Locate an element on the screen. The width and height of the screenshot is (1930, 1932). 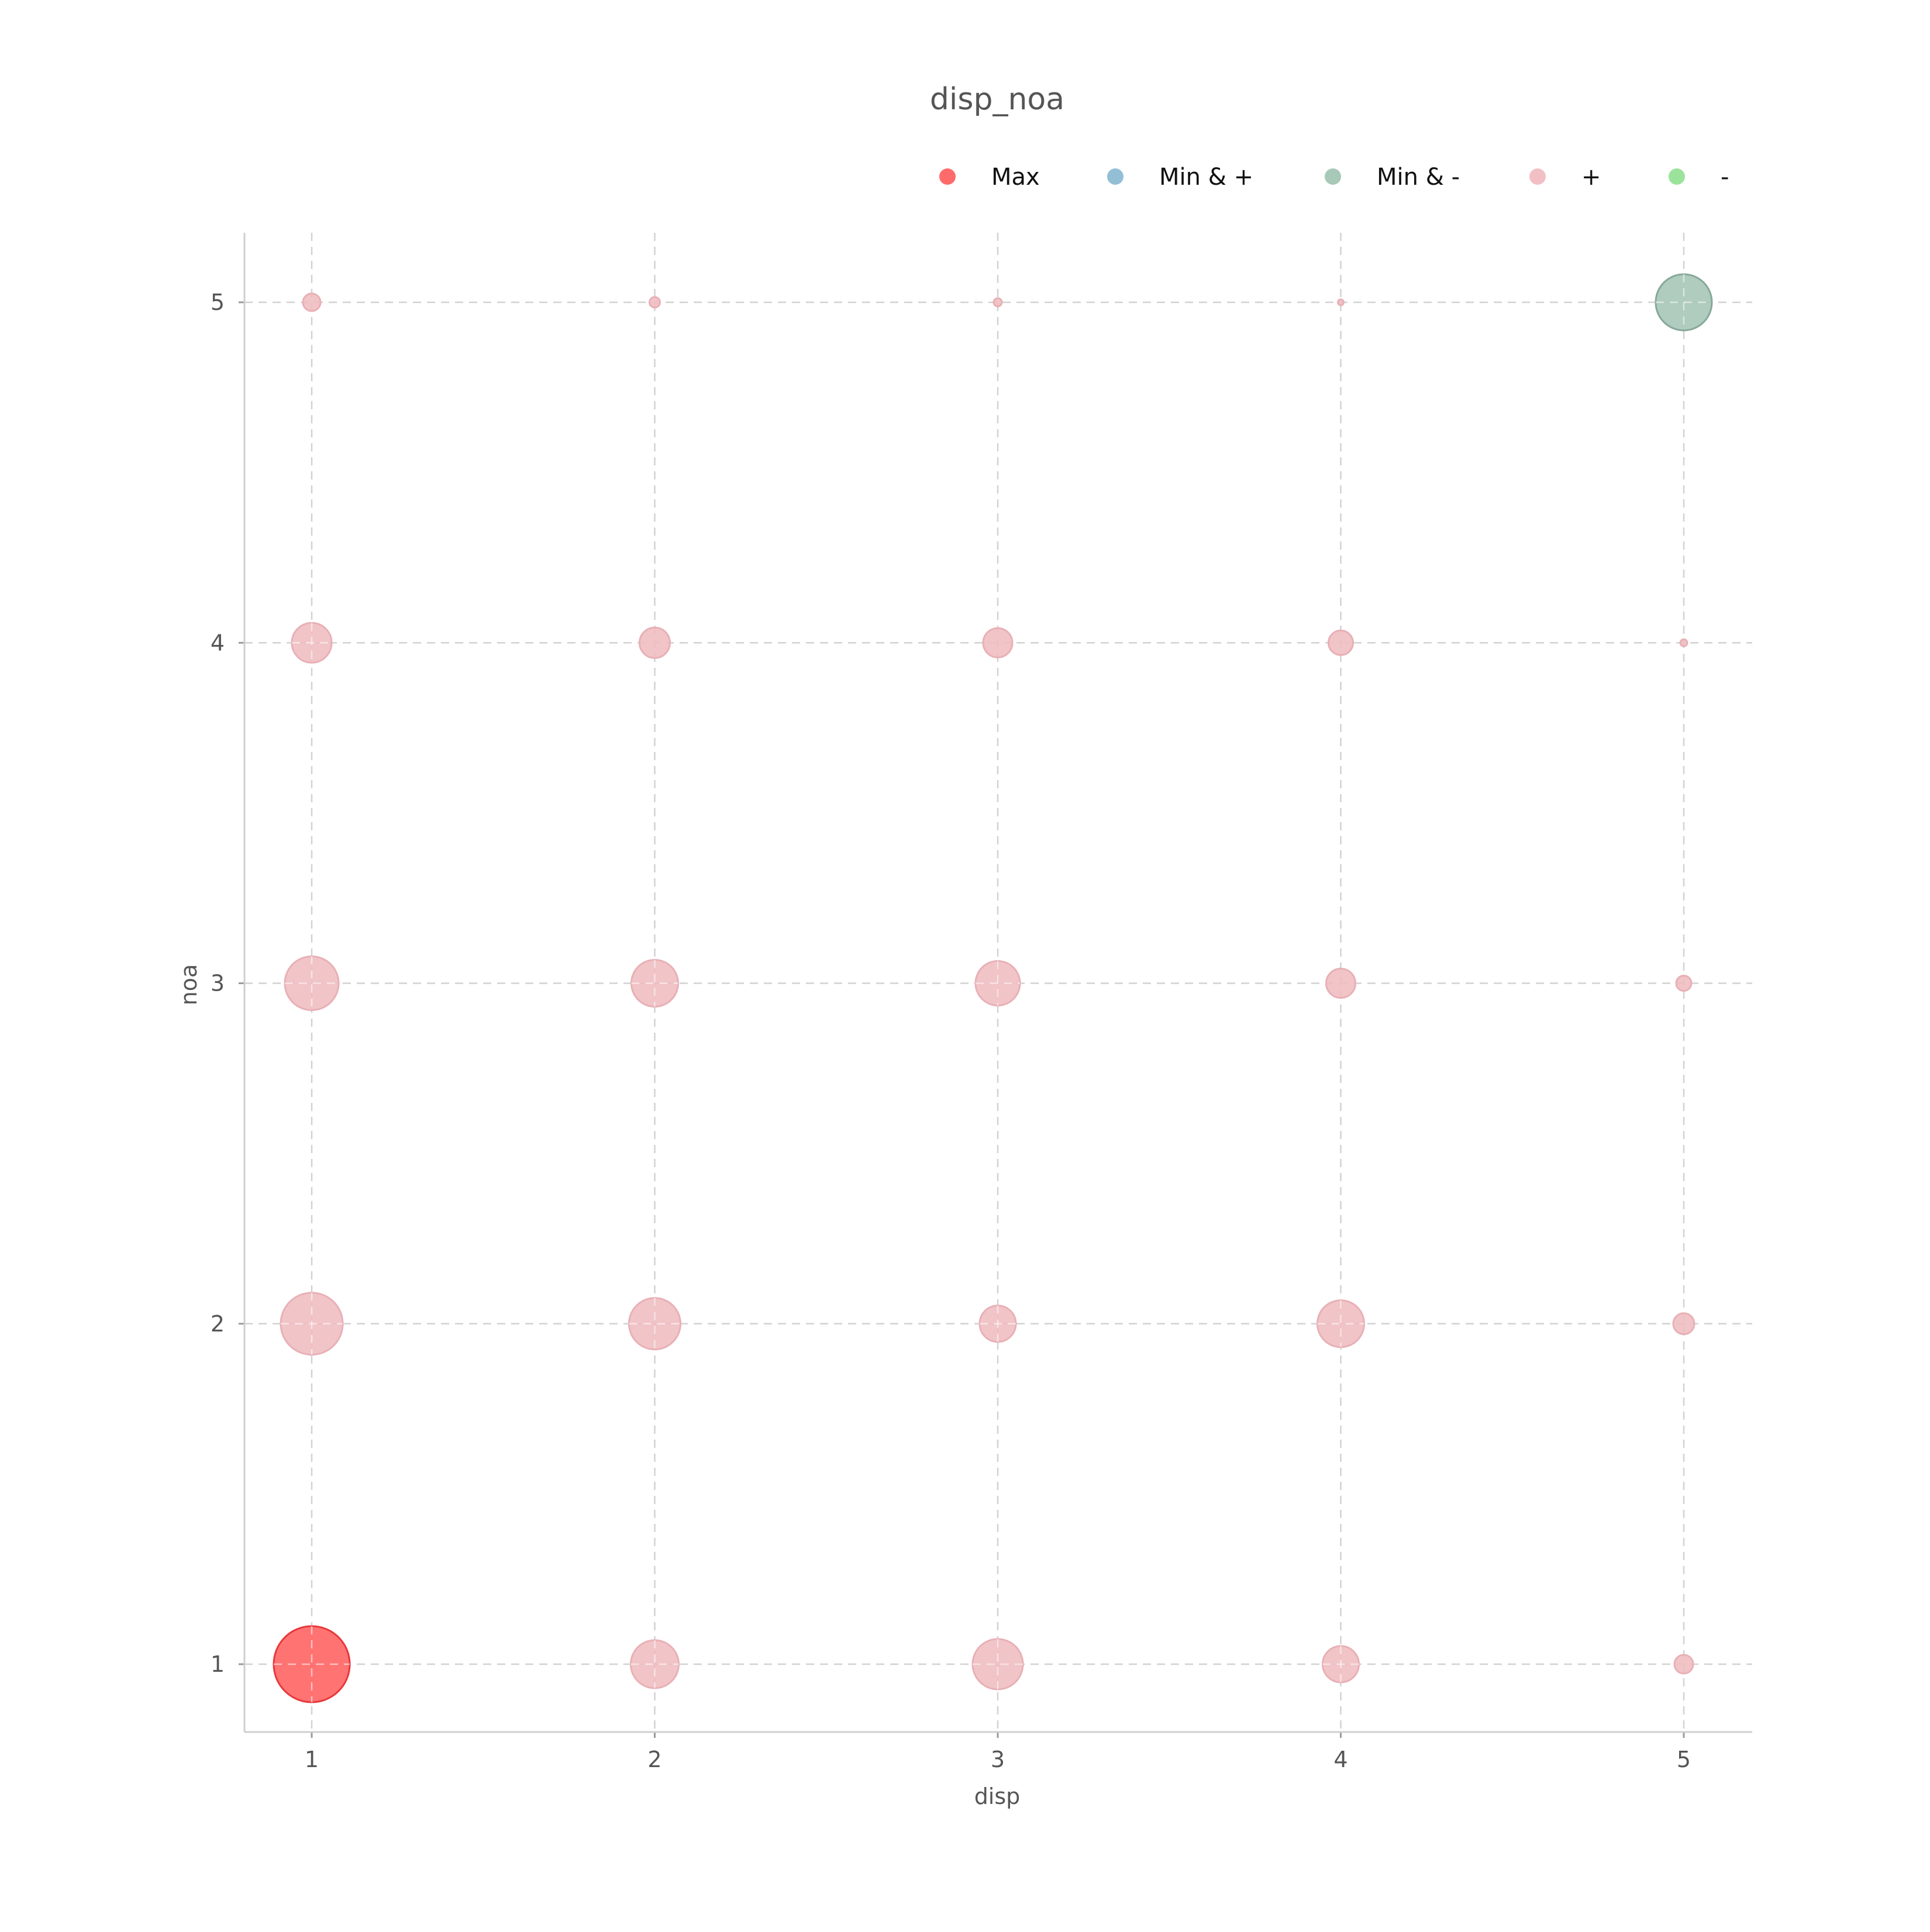
x-axis-label: disp is located at coordinates (997, 1796).